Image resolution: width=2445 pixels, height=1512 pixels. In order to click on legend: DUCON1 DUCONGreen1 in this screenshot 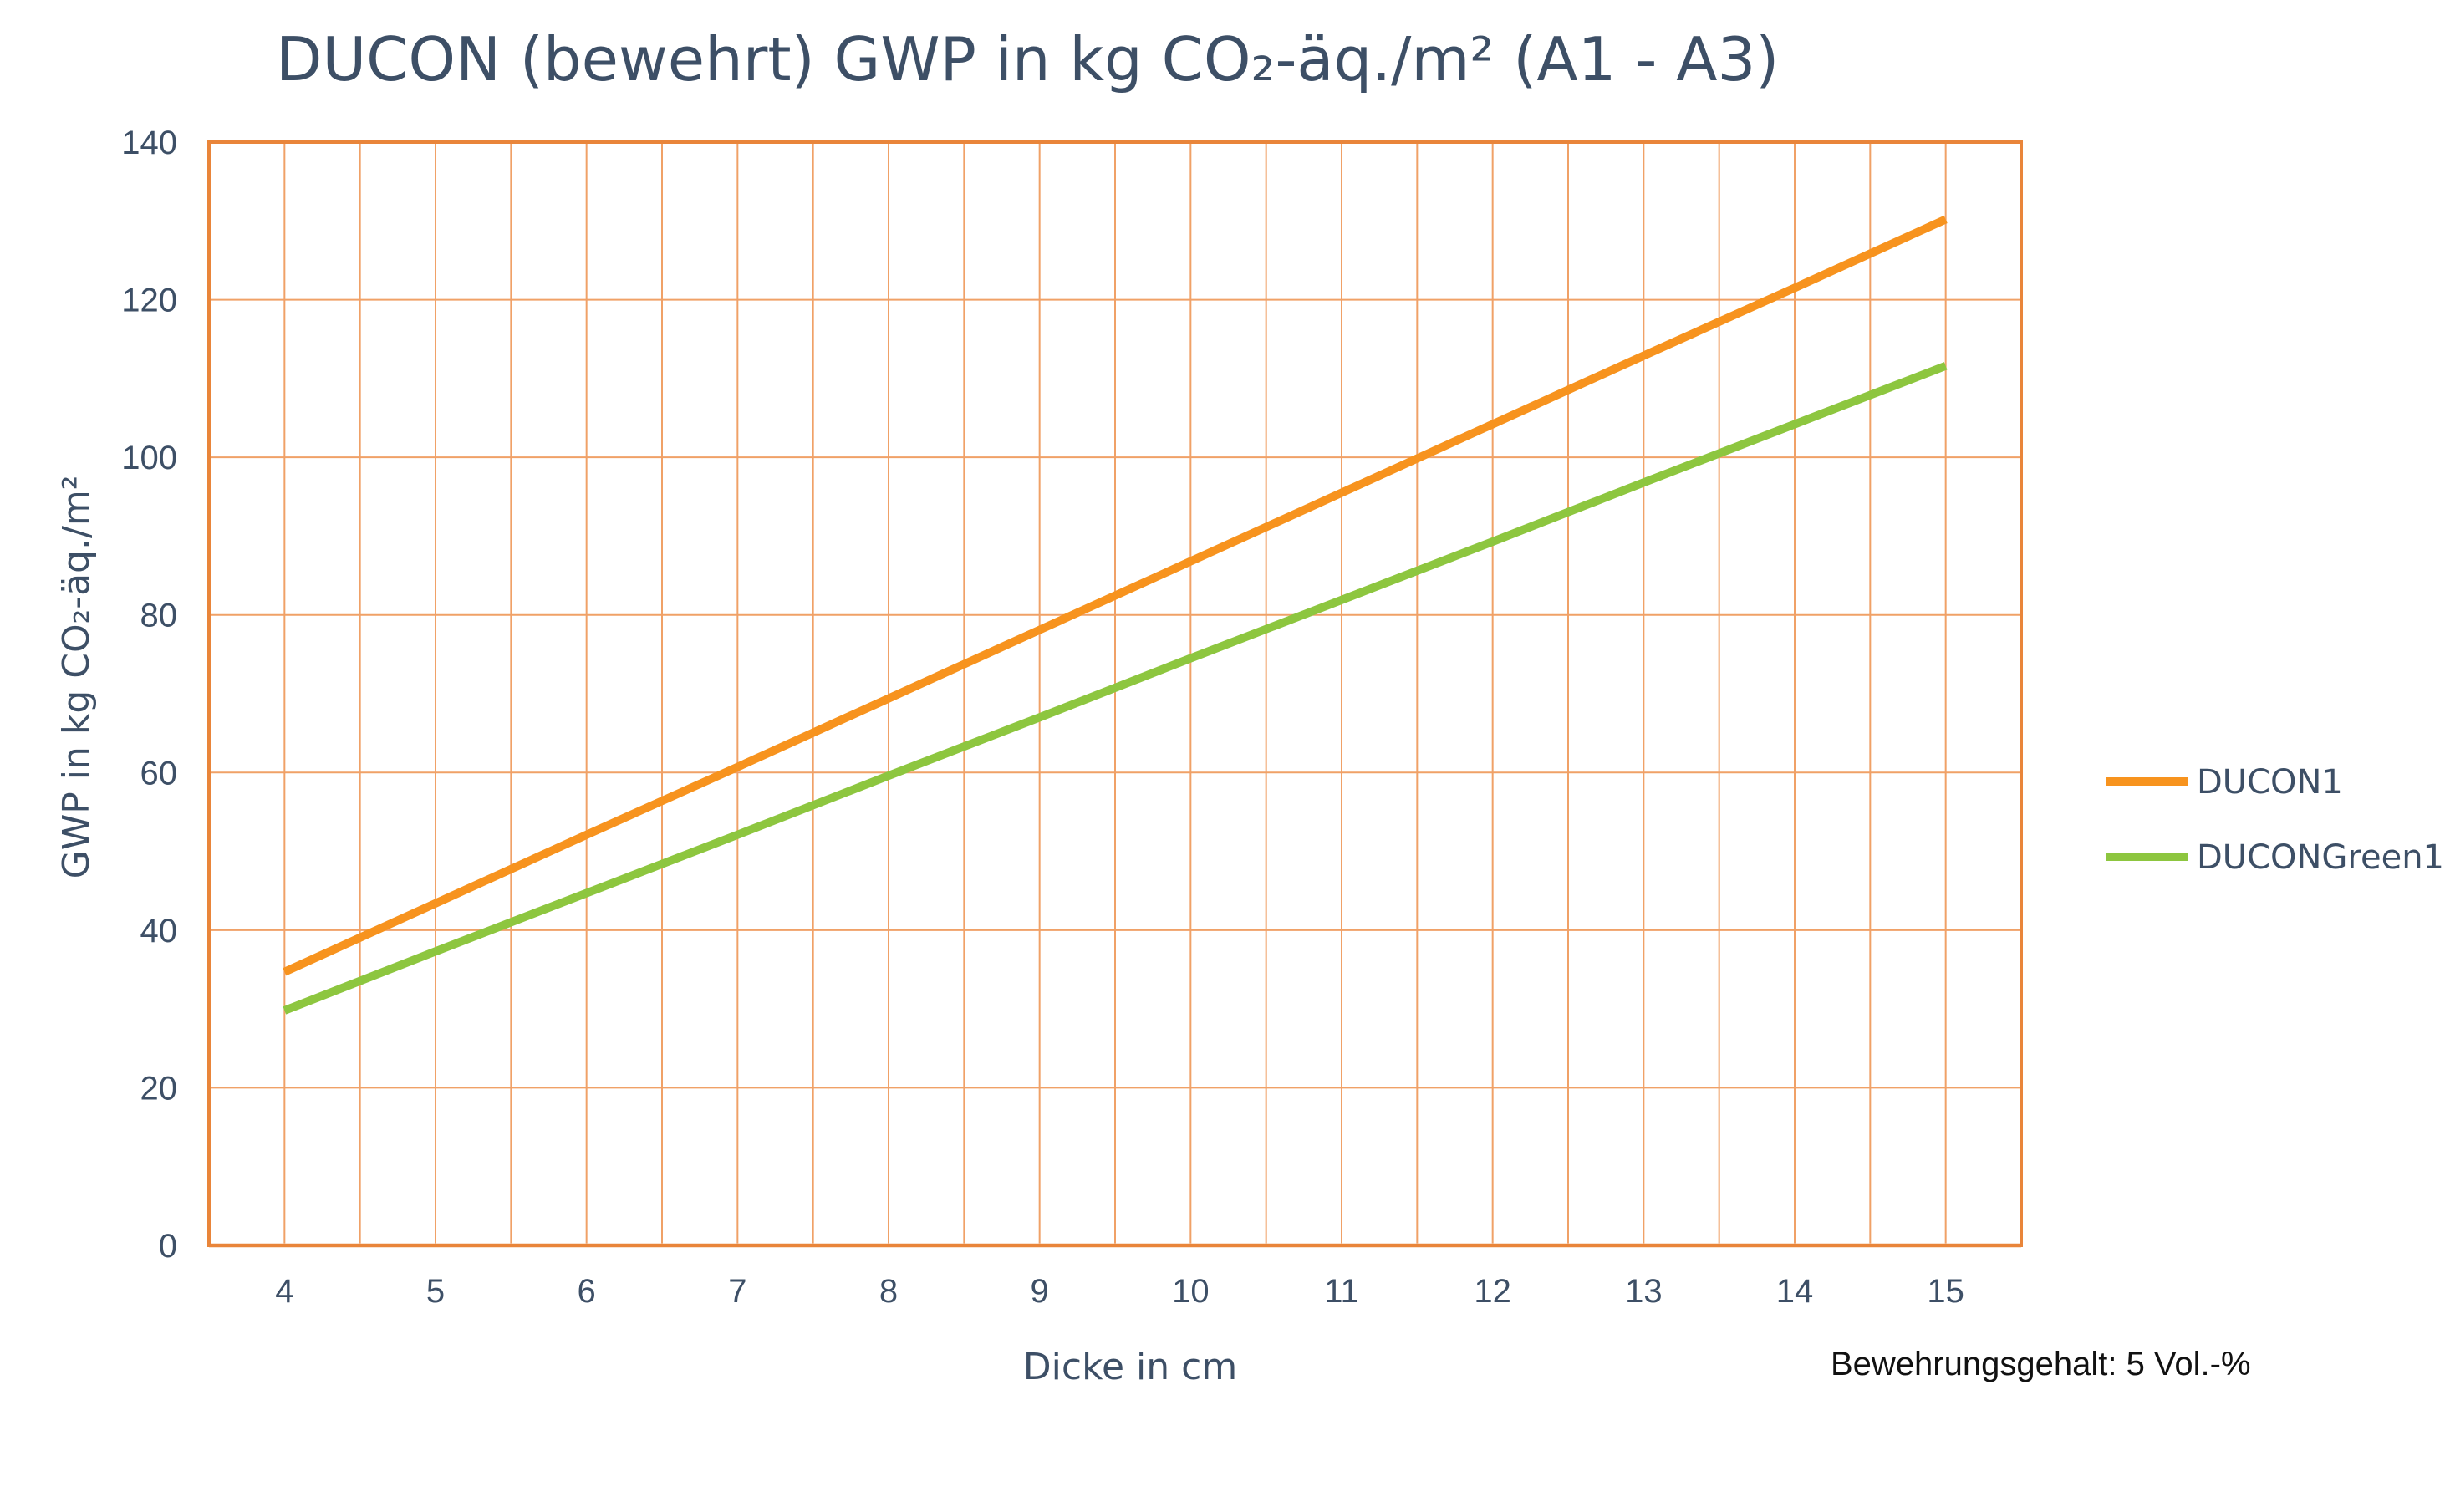, I will do `click(2275, 820)`.